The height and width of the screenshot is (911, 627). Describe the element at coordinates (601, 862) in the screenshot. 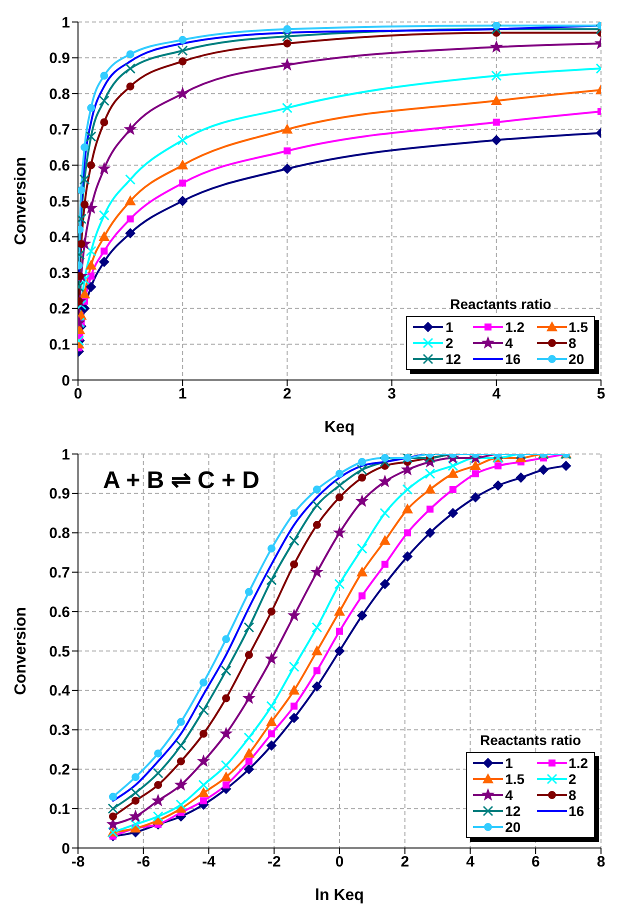

I see `x-tick-label: 8` at that location.